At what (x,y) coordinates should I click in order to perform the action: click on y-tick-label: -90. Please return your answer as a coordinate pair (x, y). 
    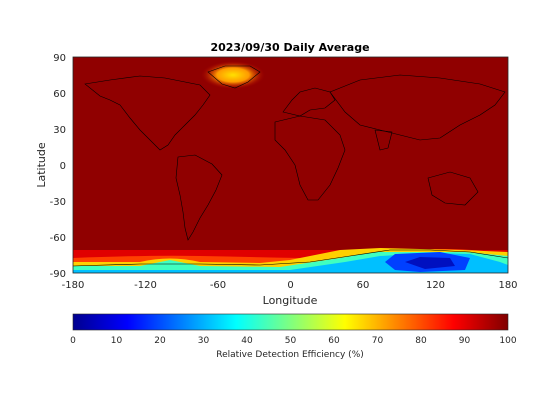
    Looking at the image, I should click on (58, 274).